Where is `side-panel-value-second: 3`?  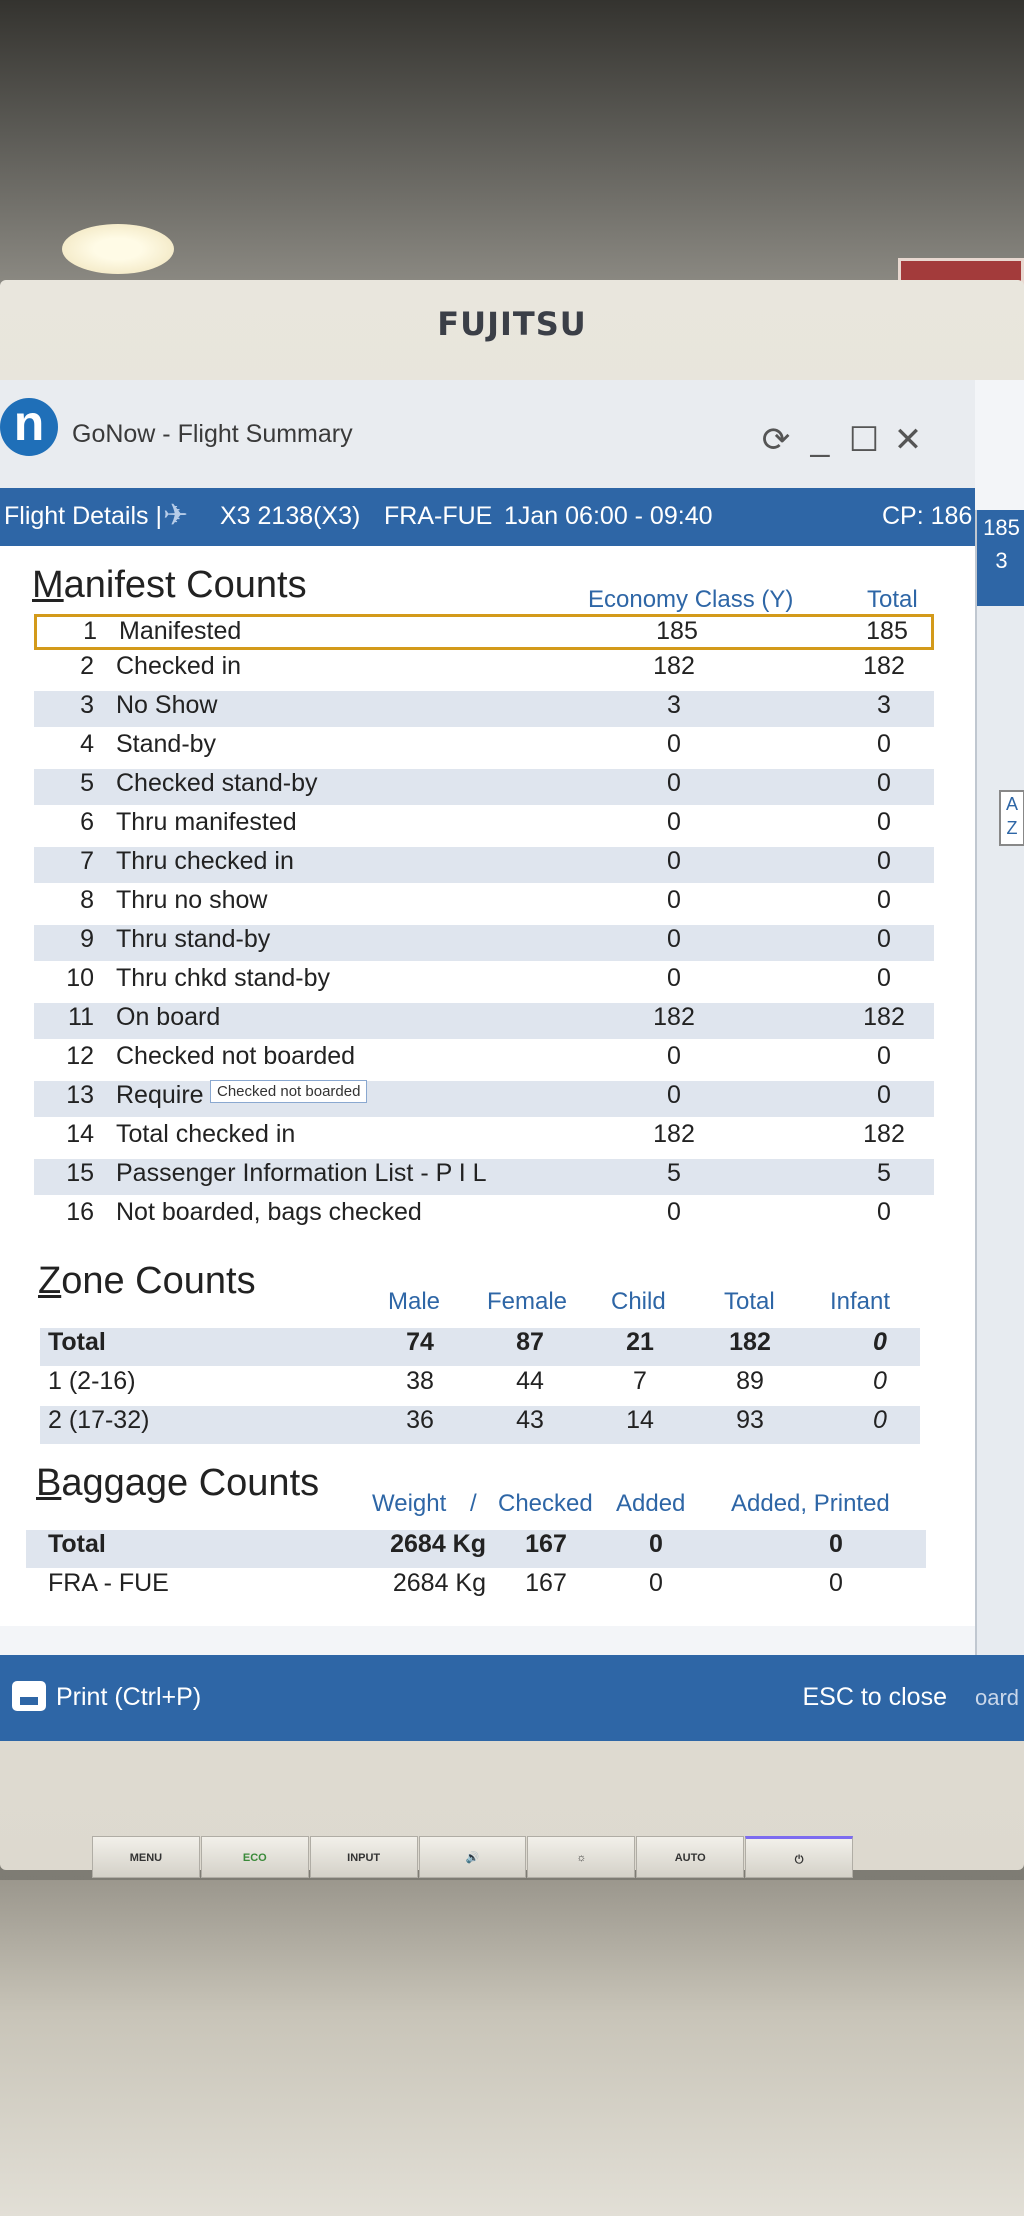 side-panel-value-second: 3 is located at coordinates (1000, 576).